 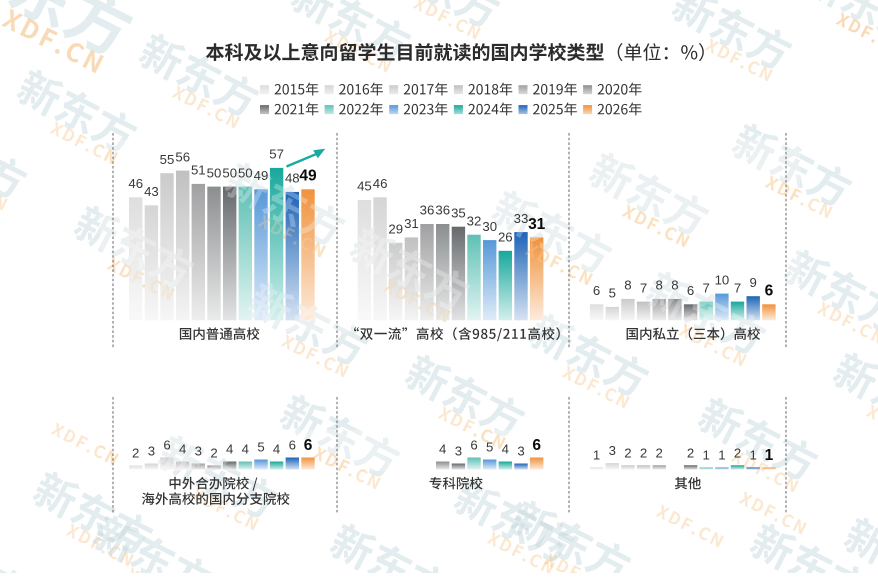 What do you see at coordinates (395, 229) in the screenshot?
I see `svg-text: 29` at bounding box center [395, 229].